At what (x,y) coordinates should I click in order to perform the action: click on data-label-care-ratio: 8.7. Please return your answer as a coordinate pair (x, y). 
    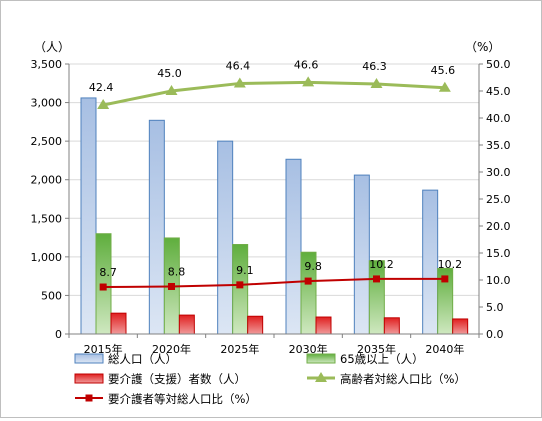
    Looking at the image, I should click on (108, 272).